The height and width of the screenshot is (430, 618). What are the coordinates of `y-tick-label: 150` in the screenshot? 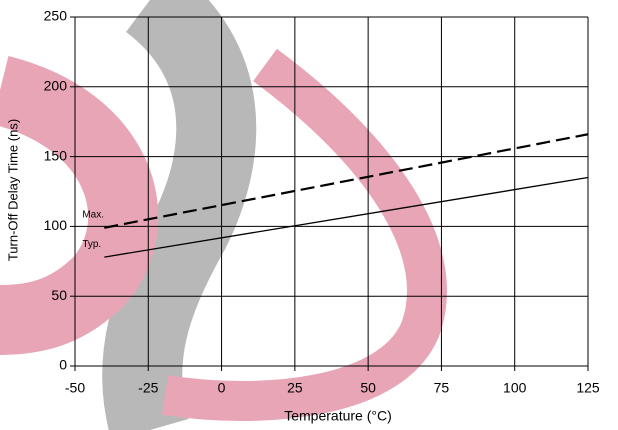 It's located at (56, 155).